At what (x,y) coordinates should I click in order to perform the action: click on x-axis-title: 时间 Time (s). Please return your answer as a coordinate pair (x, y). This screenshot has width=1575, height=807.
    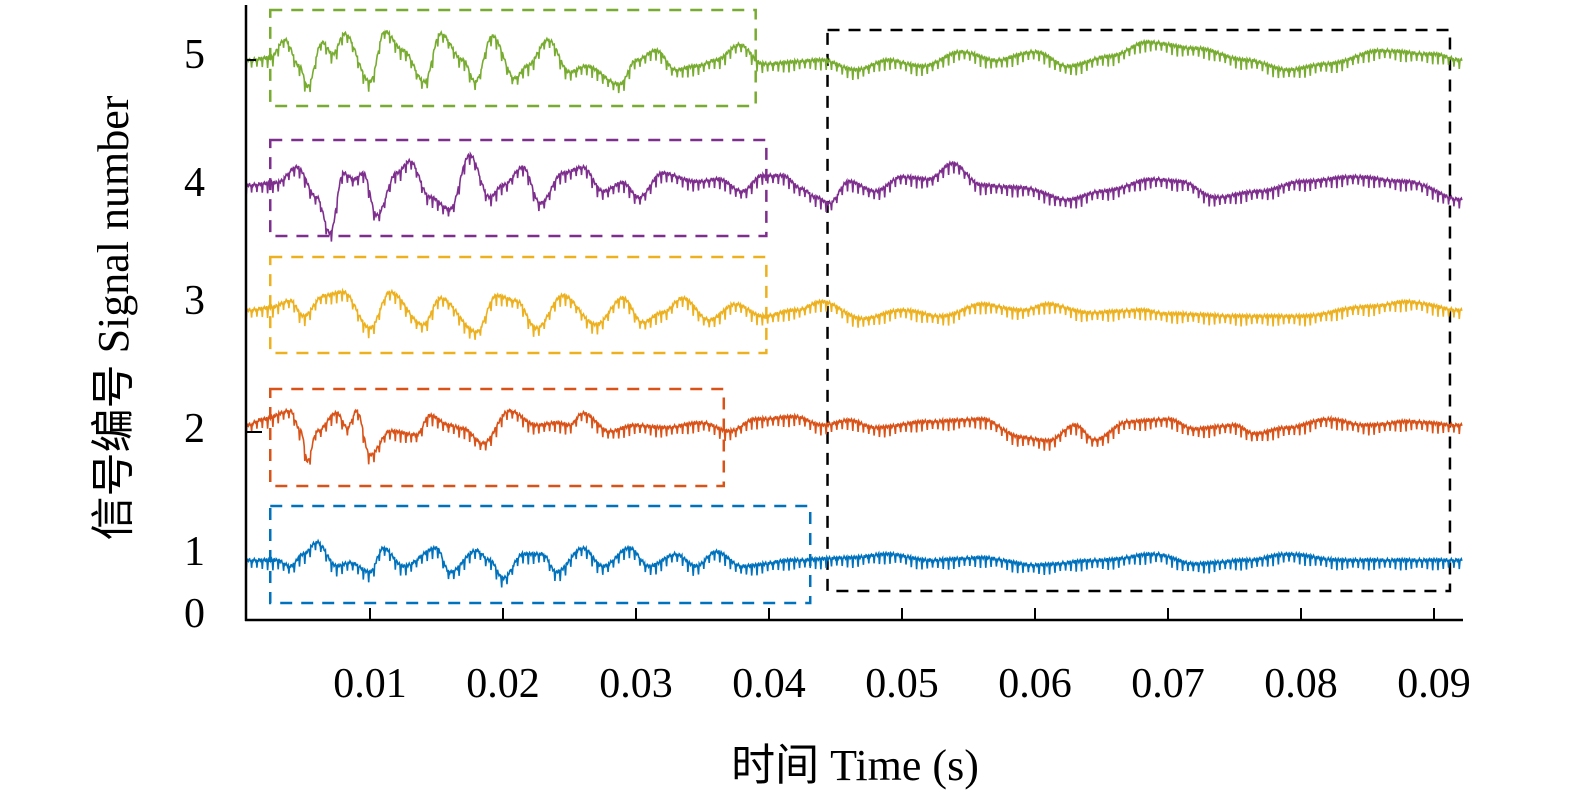
    Looking at the image, I should click on (855, 765).